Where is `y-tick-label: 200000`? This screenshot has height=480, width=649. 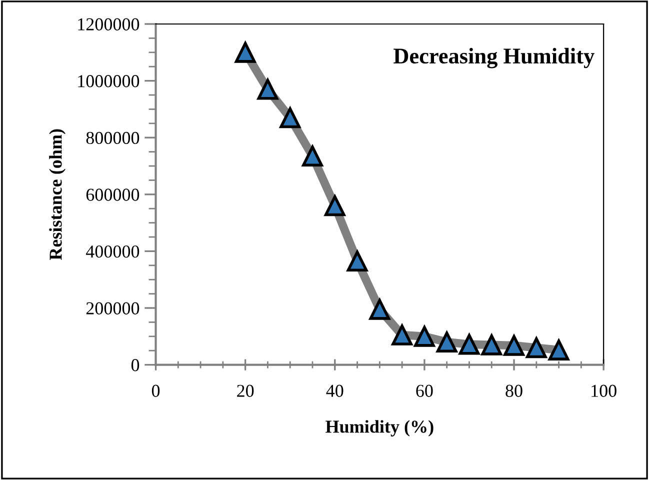
y-tick-label: 200000 is located at coordinates (113, 308).